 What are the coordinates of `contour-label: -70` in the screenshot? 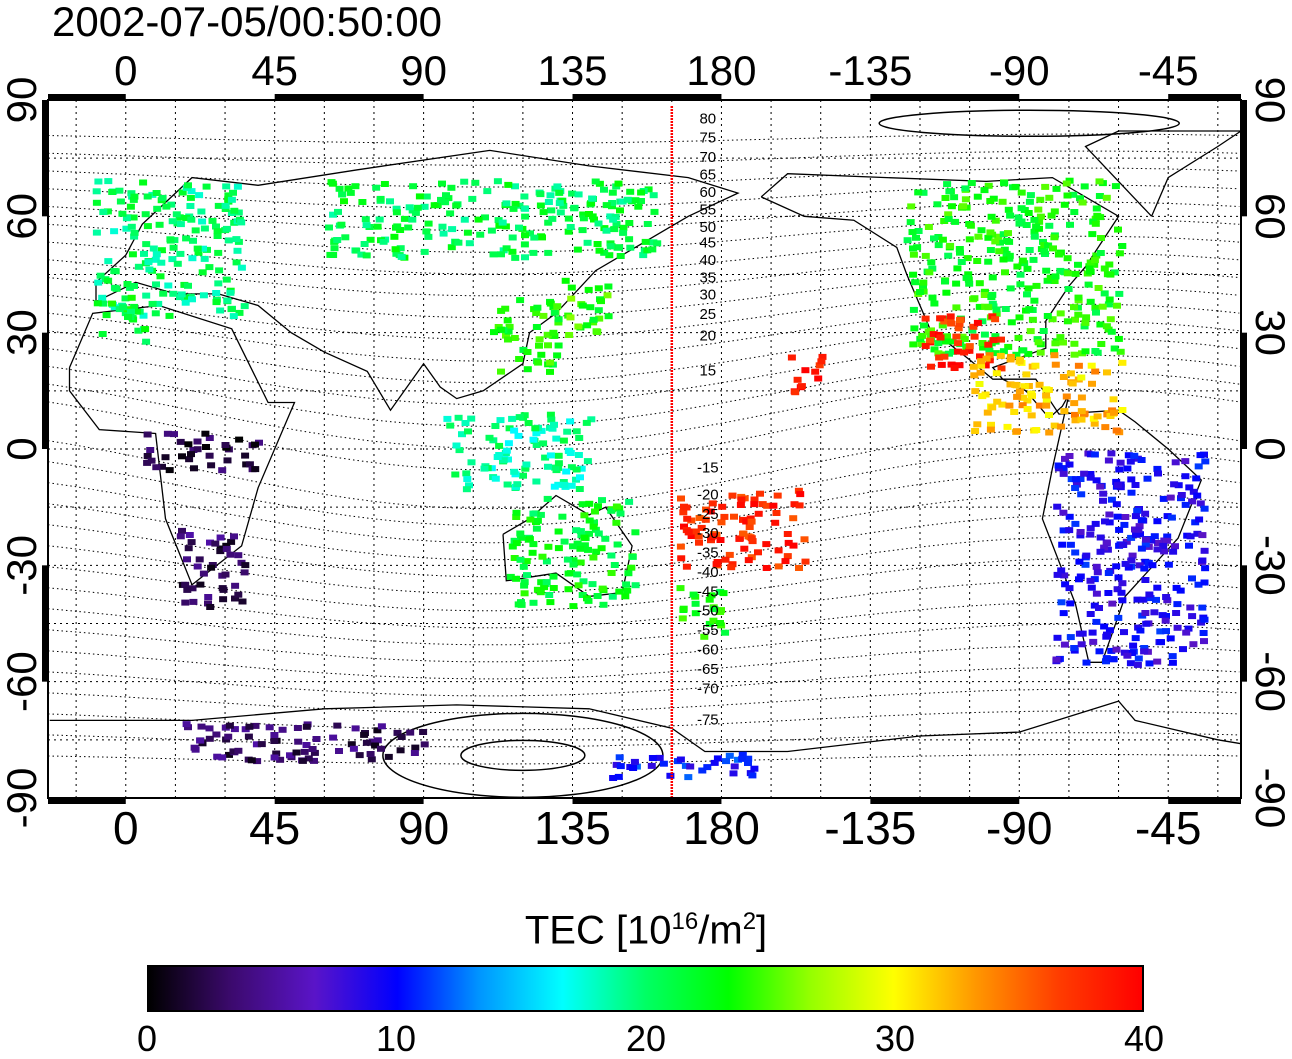 It's located at (708, 688).